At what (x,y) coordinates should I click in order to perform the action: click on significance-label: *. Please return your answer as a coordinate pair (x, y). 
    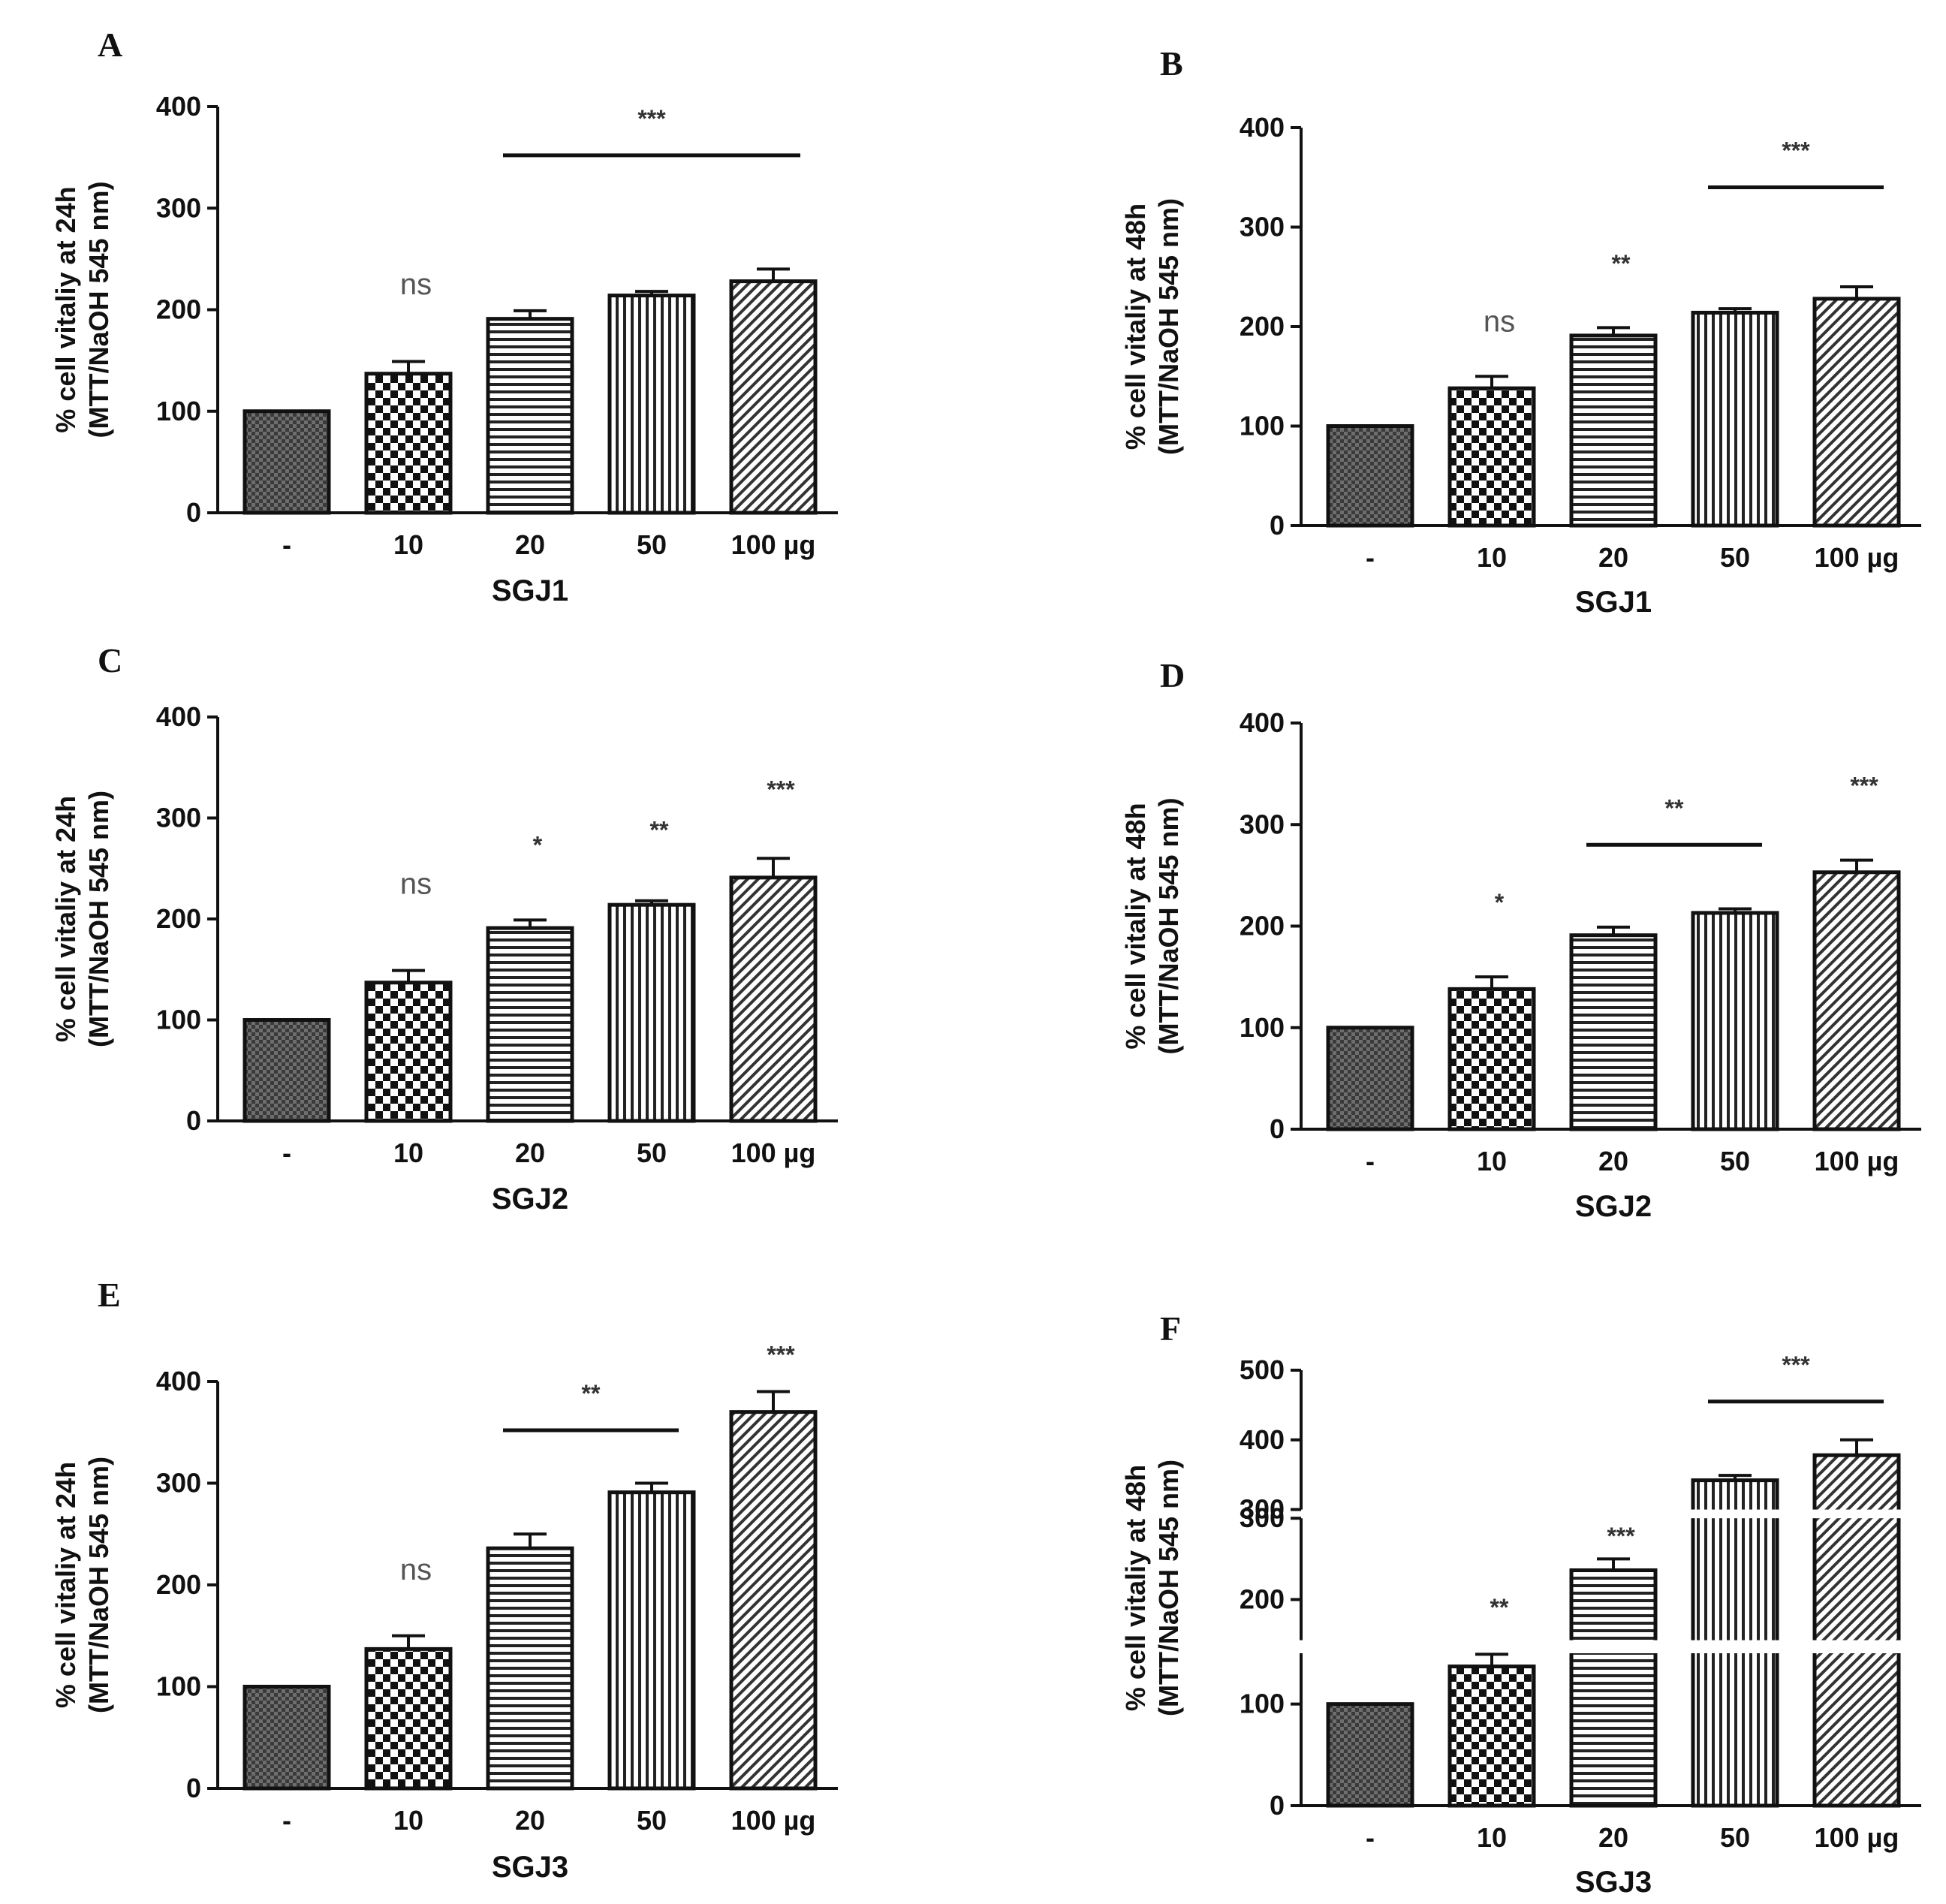
    Looking at the image, I should click on (1500, 902).